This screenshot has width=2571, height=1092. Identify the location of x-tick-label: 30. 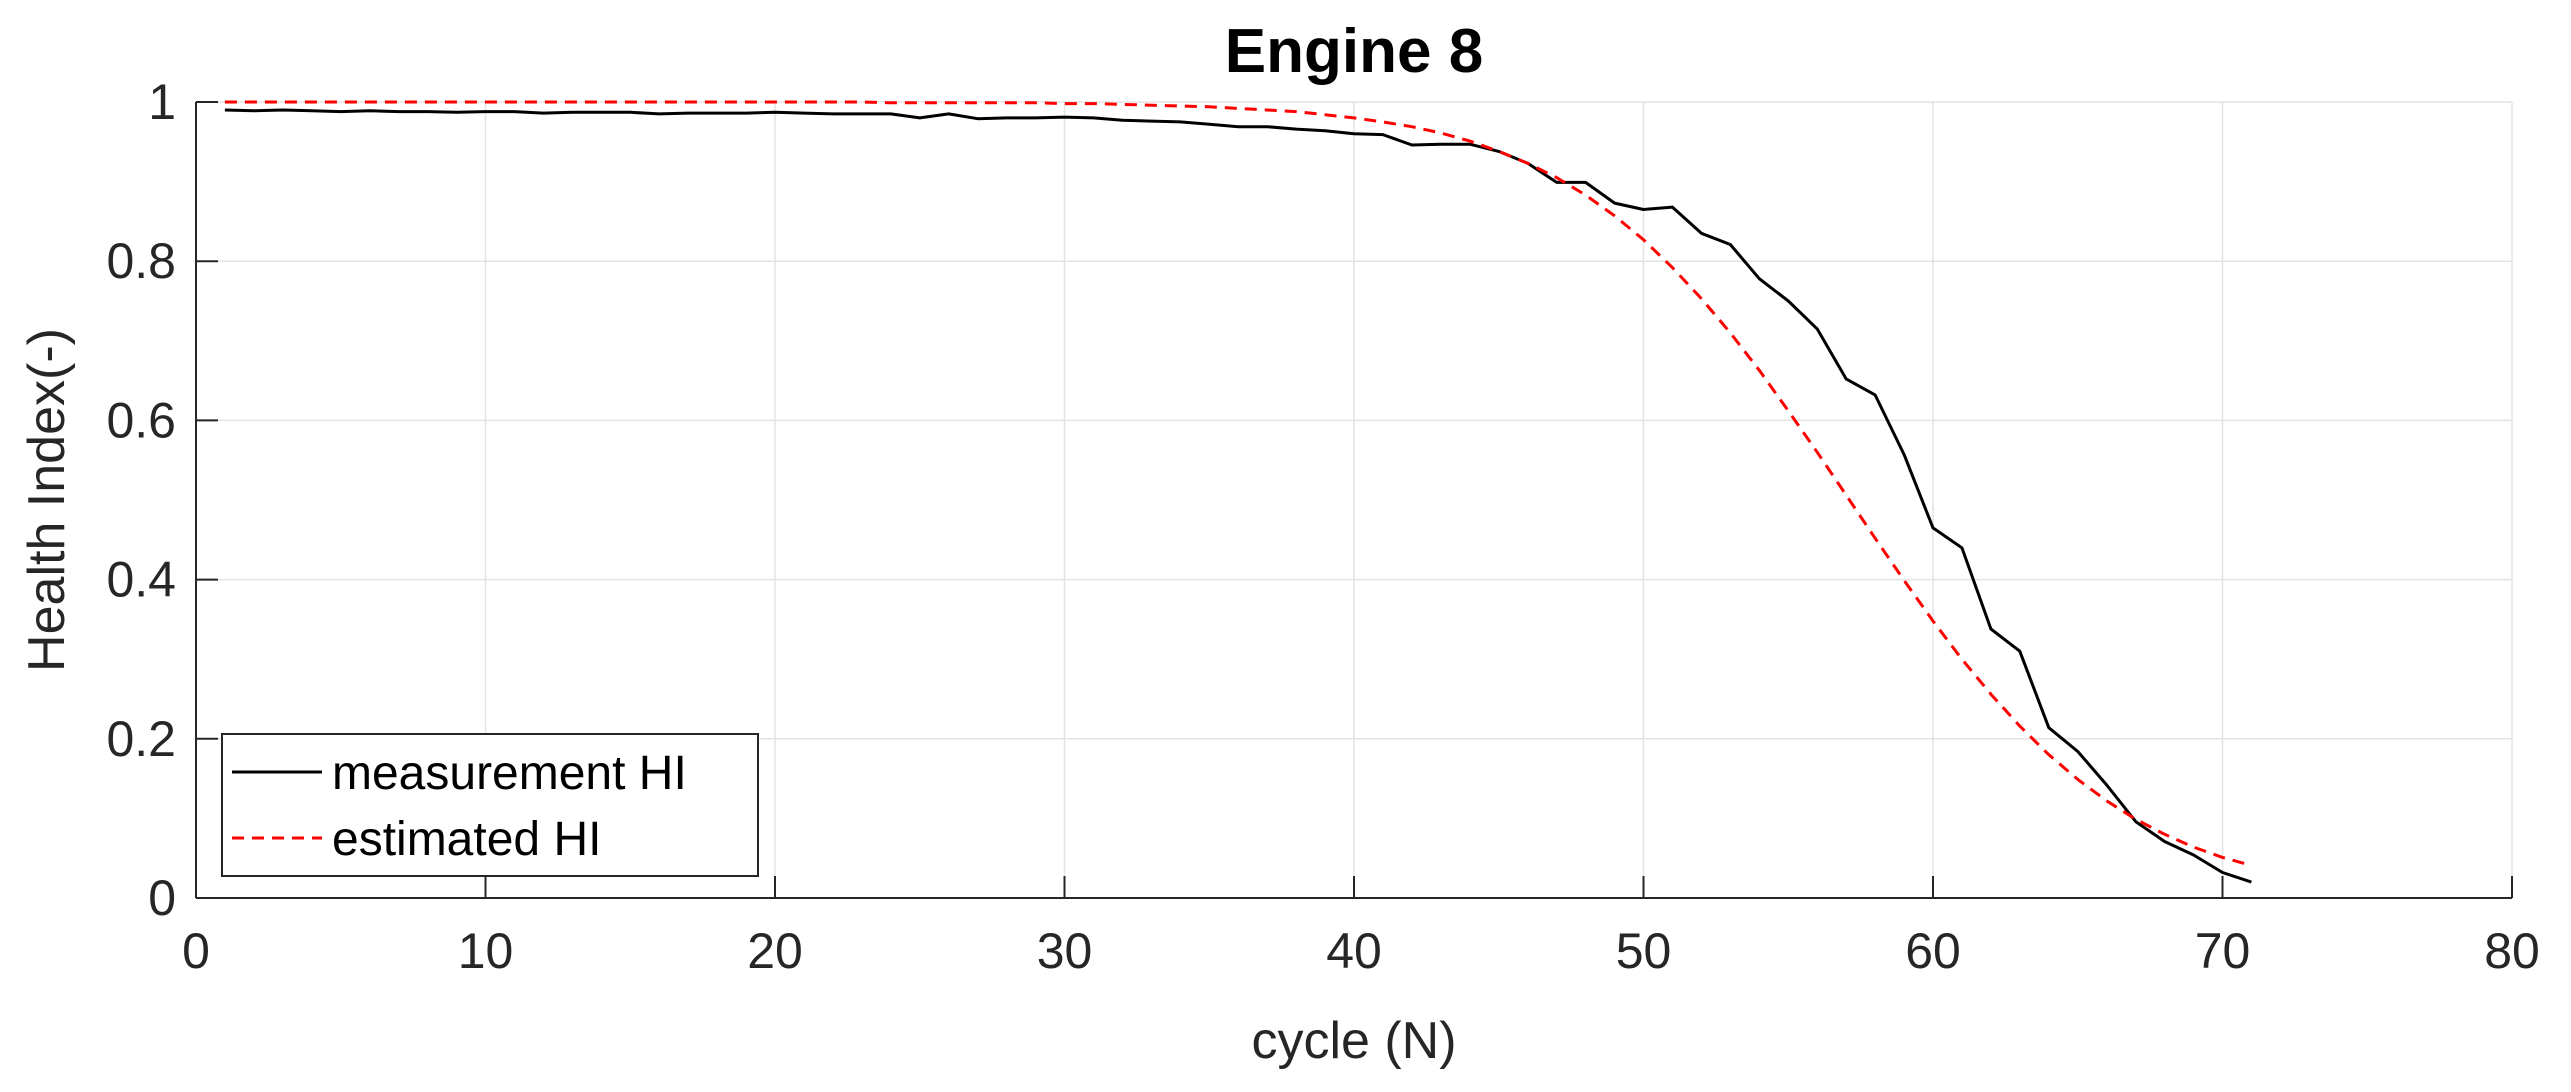
(1065, 951).